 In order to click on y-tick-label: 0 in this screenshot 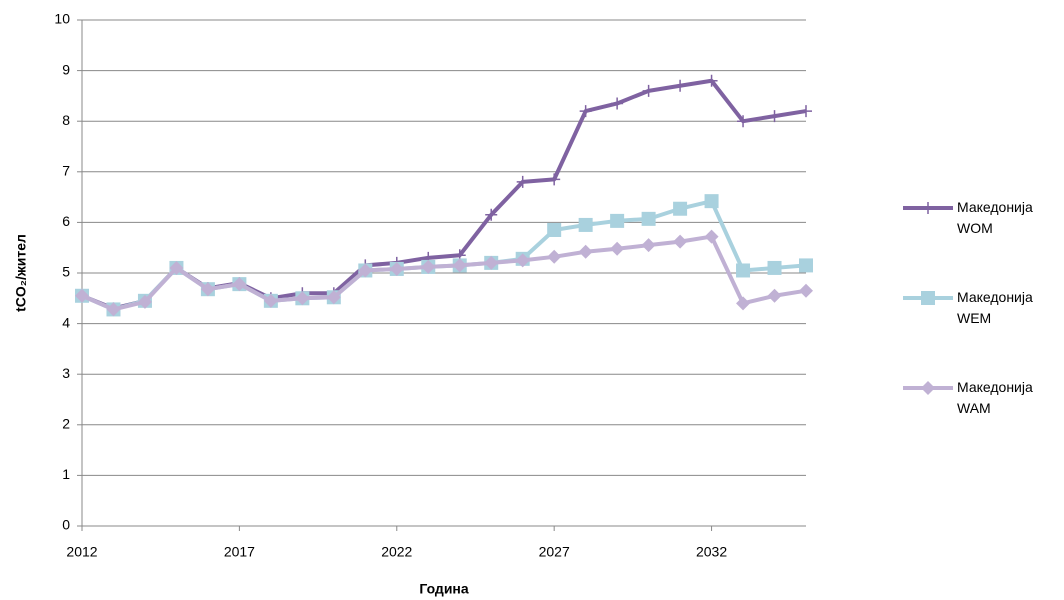, I will do `click(66, 525)`.